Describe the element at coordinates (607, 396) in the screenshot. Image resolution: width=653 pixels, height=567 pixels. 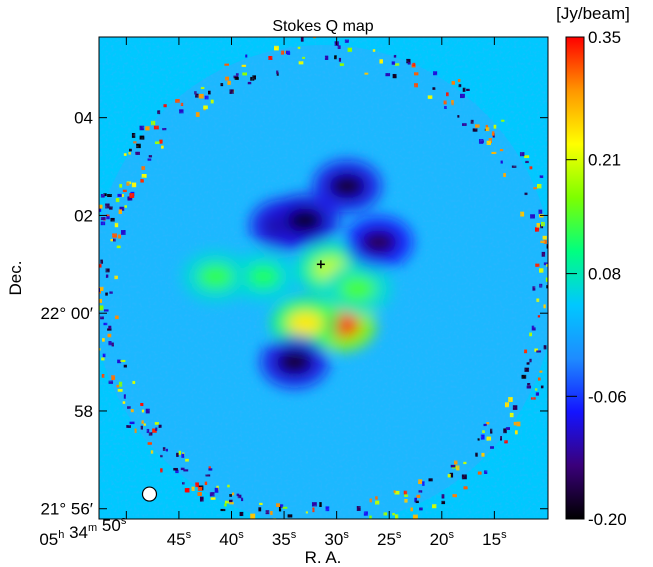
I see `colorbar-tick-label: -0.06` at that location.